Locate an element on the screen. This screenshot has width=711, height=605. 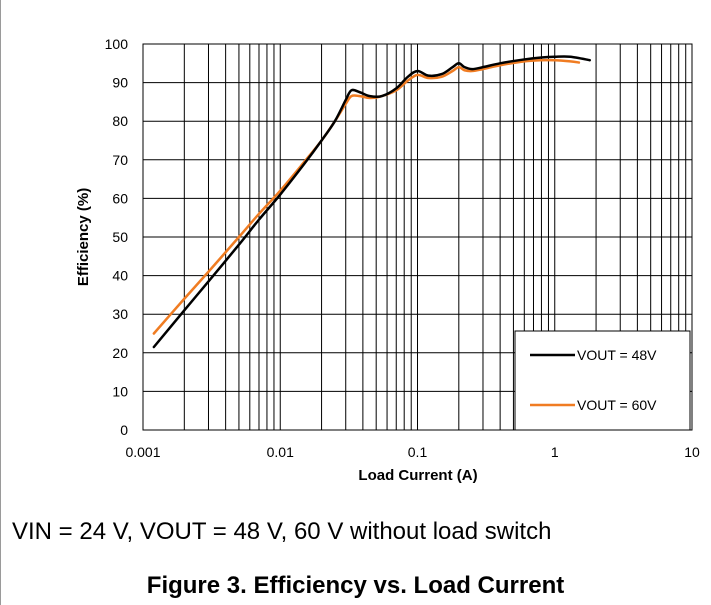
x-axis-tick-labels: 0.001 0.01 0.1 1 10 is located at coordinates (412, 452).